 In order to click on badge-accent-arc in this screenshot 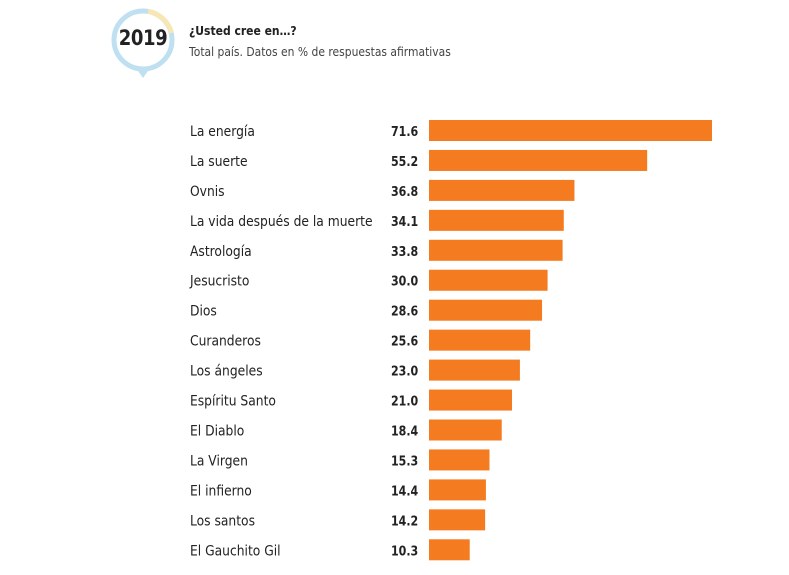, I will do `click(160, 21)`.